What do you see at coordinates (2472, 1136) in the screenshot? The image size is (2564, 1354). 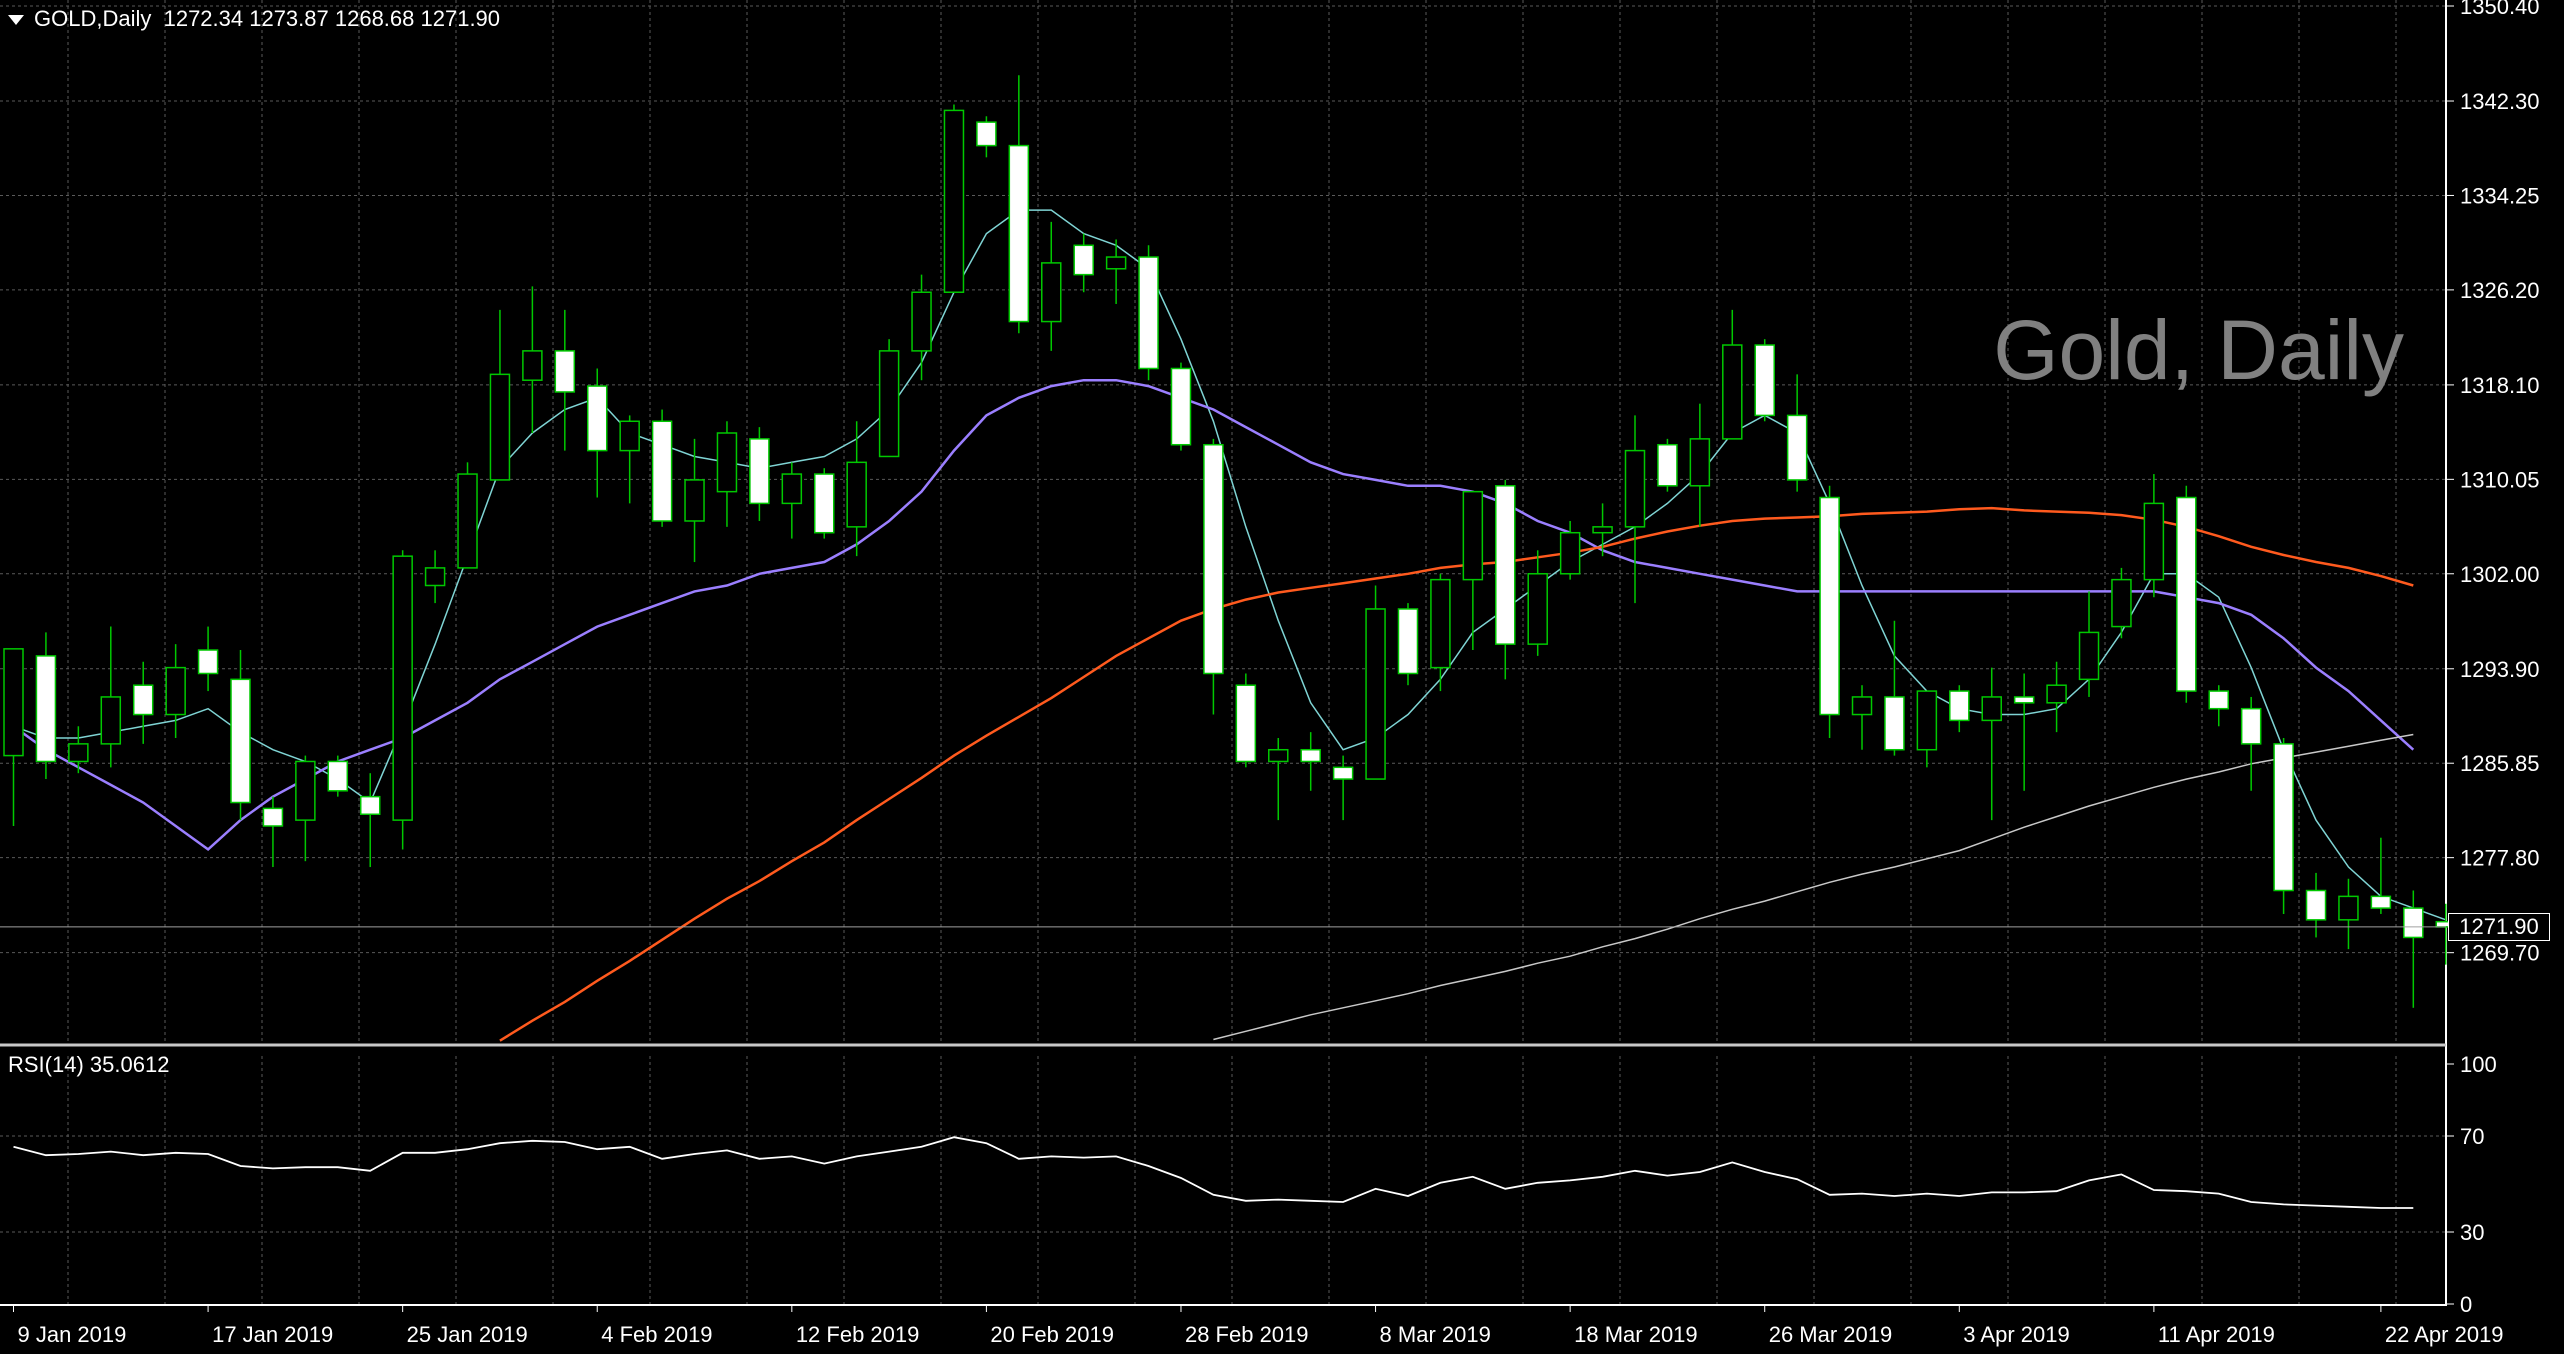 I see `rsi-tick-label: 70` at bounding box center [2472, 1136].